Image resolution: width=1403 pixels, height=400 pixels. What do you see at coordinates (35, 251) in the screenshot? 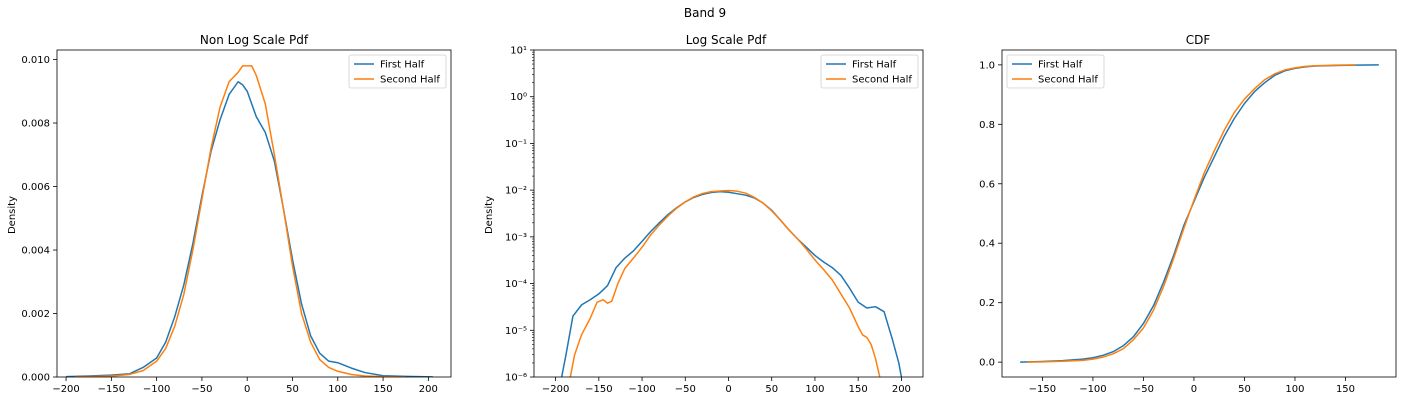
I see `y-tick-label: 0.004` at bounding box center [35, 251].